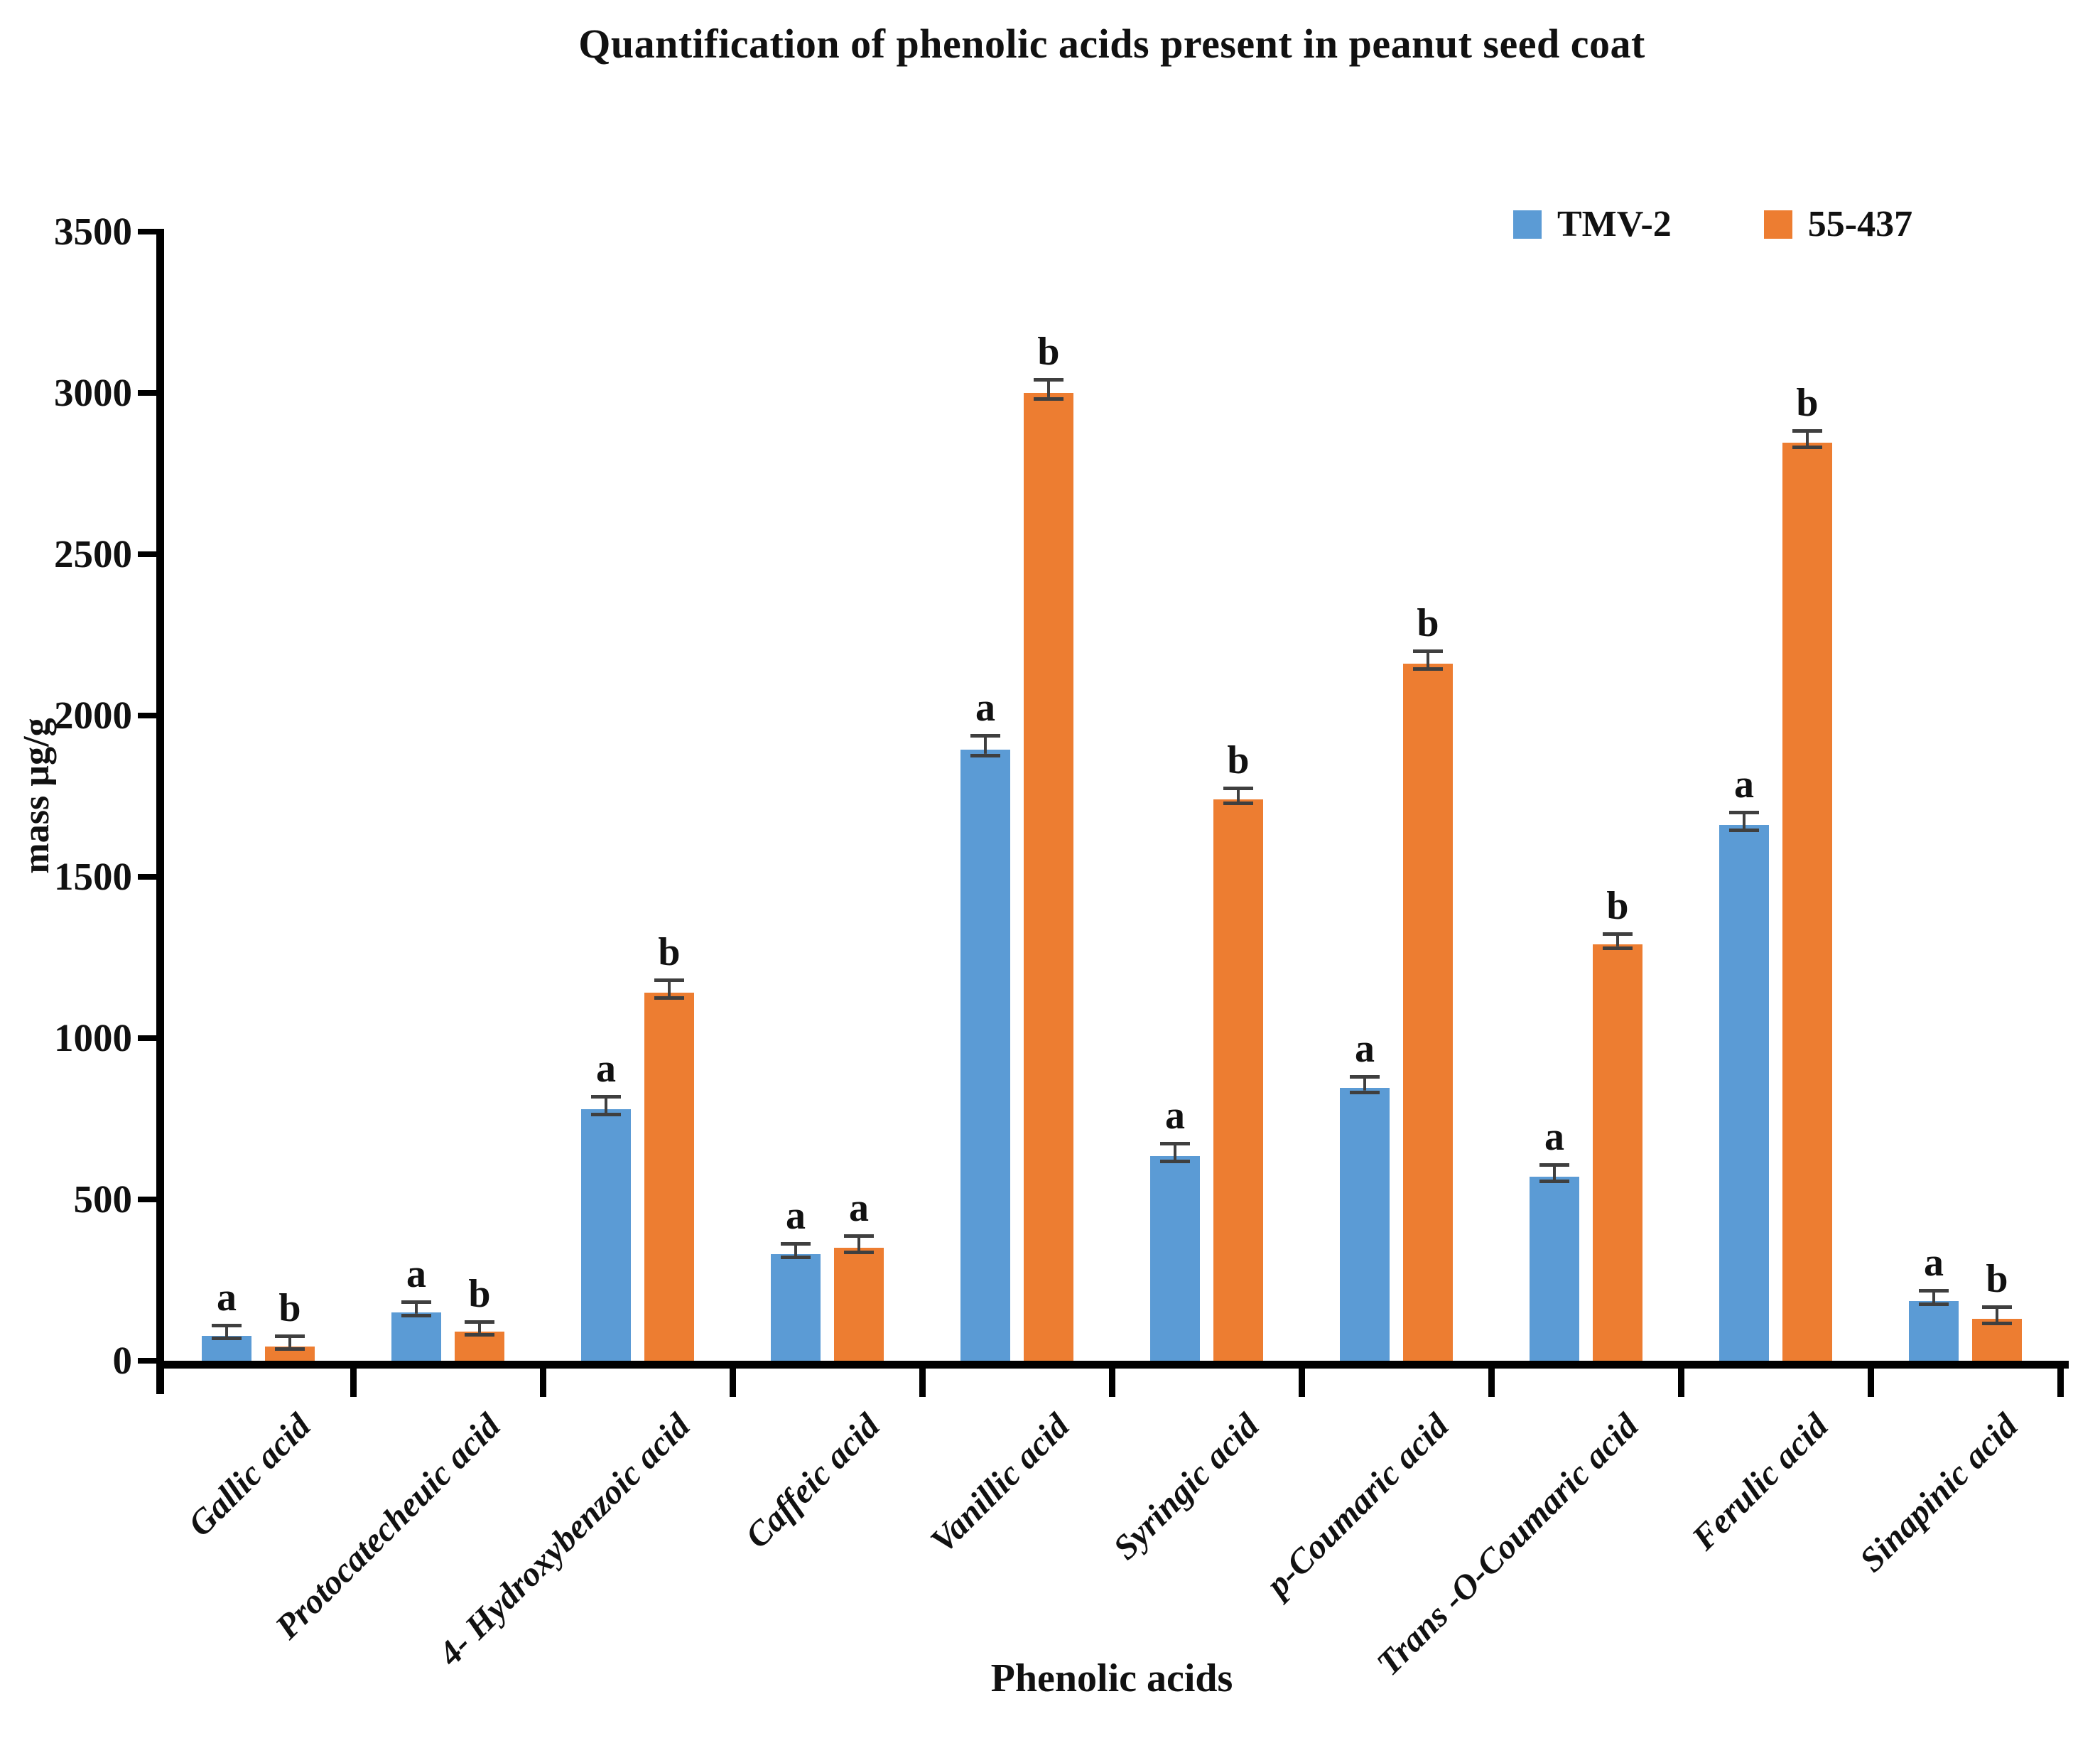 This screenshot has height=1748, width=2100. I want to click on y-axis-tick-label: 1500, so click(93, 876).